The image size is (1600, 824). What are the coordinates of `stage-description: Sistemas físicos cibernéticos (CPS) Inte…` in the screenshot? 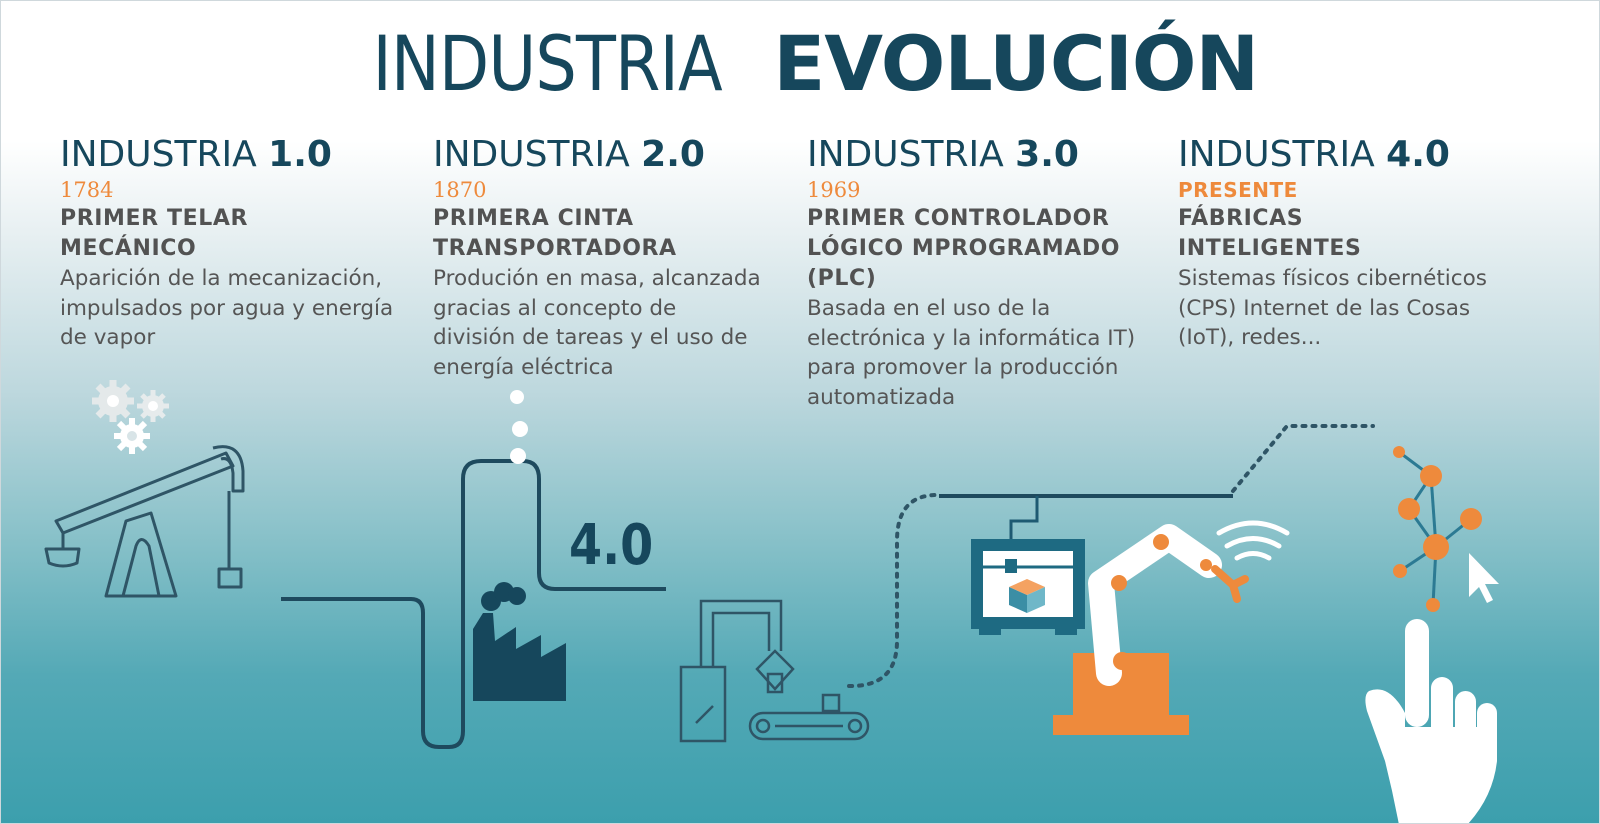 It's located at (1332, 308).